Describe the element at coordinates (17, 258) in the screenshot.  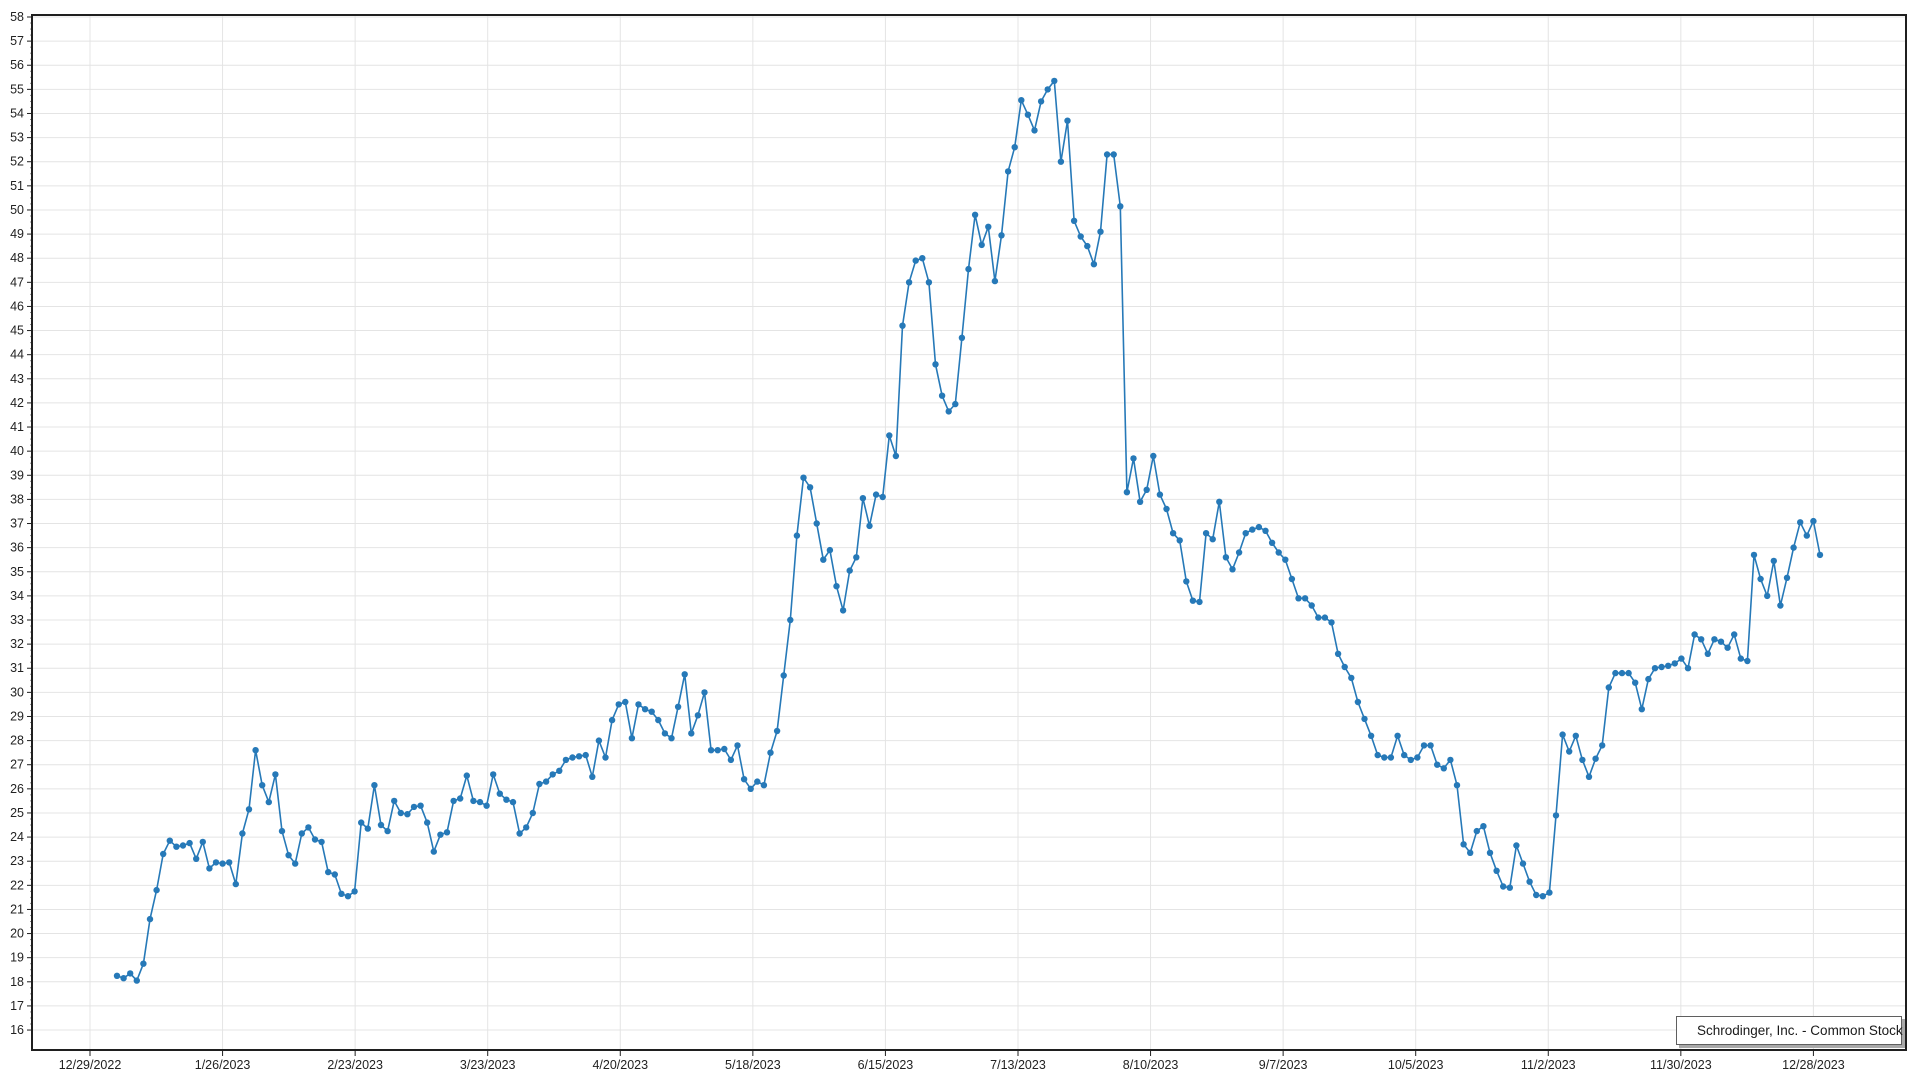
I see `y-axis-tick-label: 48` at that location.